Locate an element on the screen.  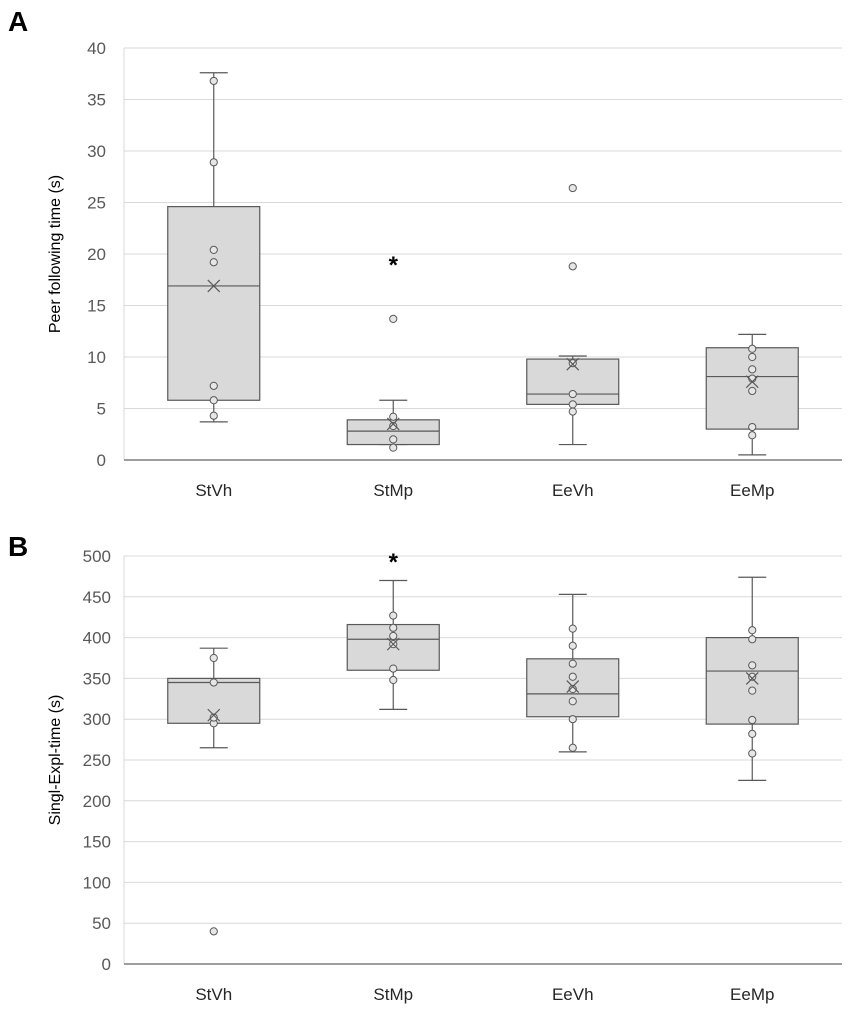
y-tick-label: 20 is located at coordinates (96, 254).